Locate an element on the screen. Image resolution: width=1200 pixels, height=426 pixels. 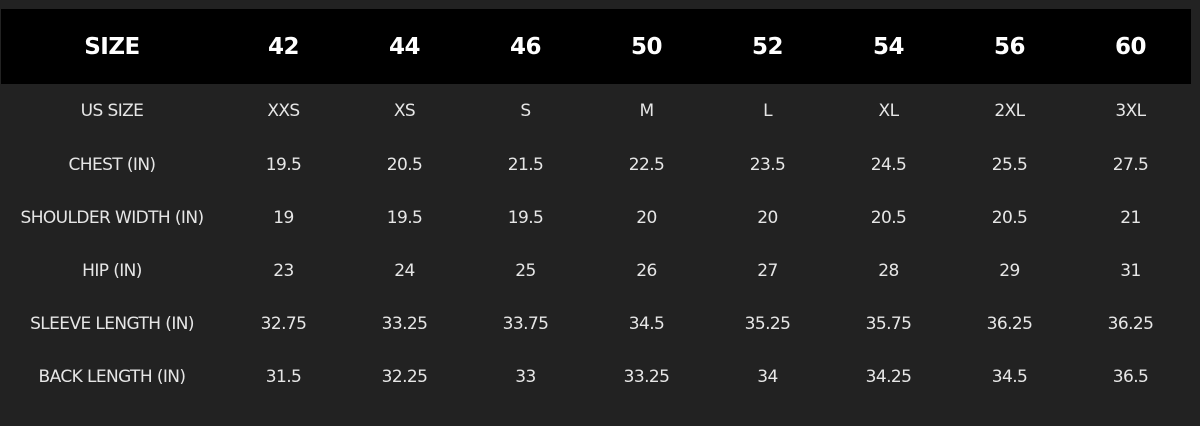
row-value: XXS is located at coordinates (283, 111).